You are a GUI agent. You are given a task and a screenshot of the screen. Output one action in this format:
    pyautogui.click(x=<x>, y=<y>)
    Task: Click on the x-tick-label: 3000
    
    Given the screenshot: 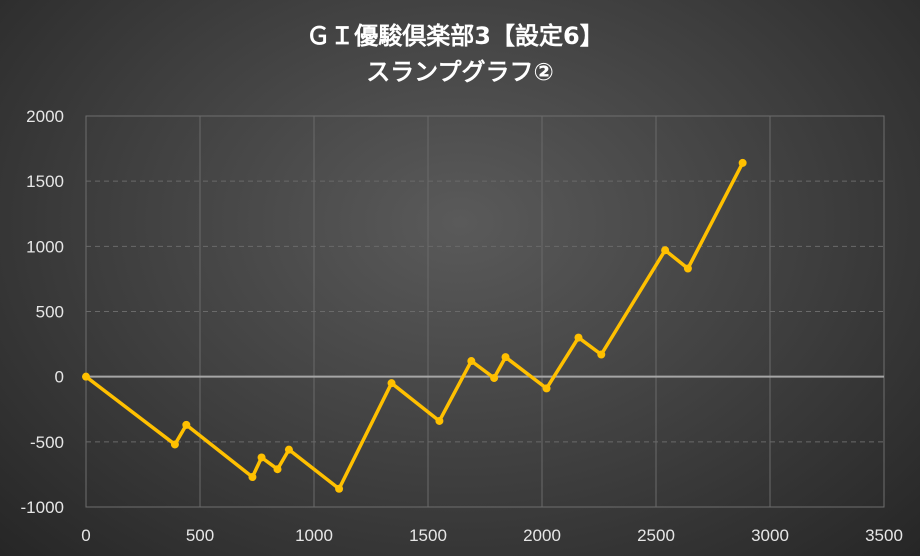 What is the action you would take?
    pyautogui.click(x=770, y=535)
    